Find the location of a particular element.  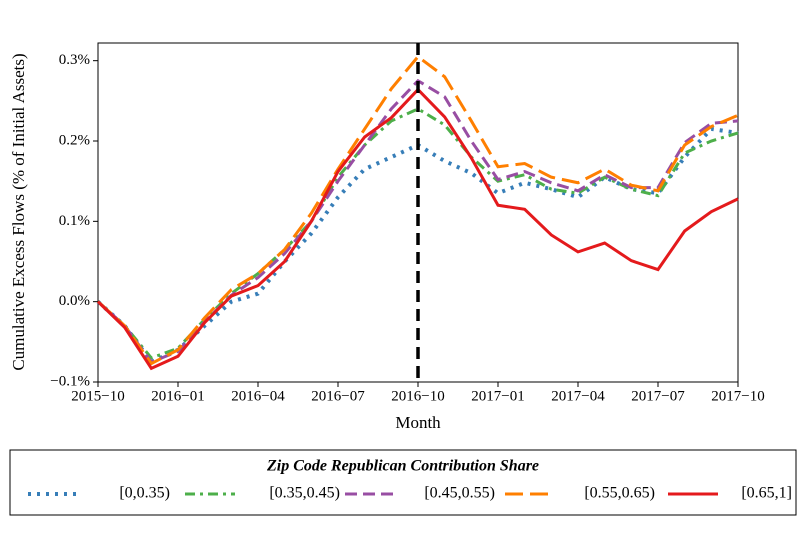

y-tick-label: 0.0% is located at coordinates (74, 301).